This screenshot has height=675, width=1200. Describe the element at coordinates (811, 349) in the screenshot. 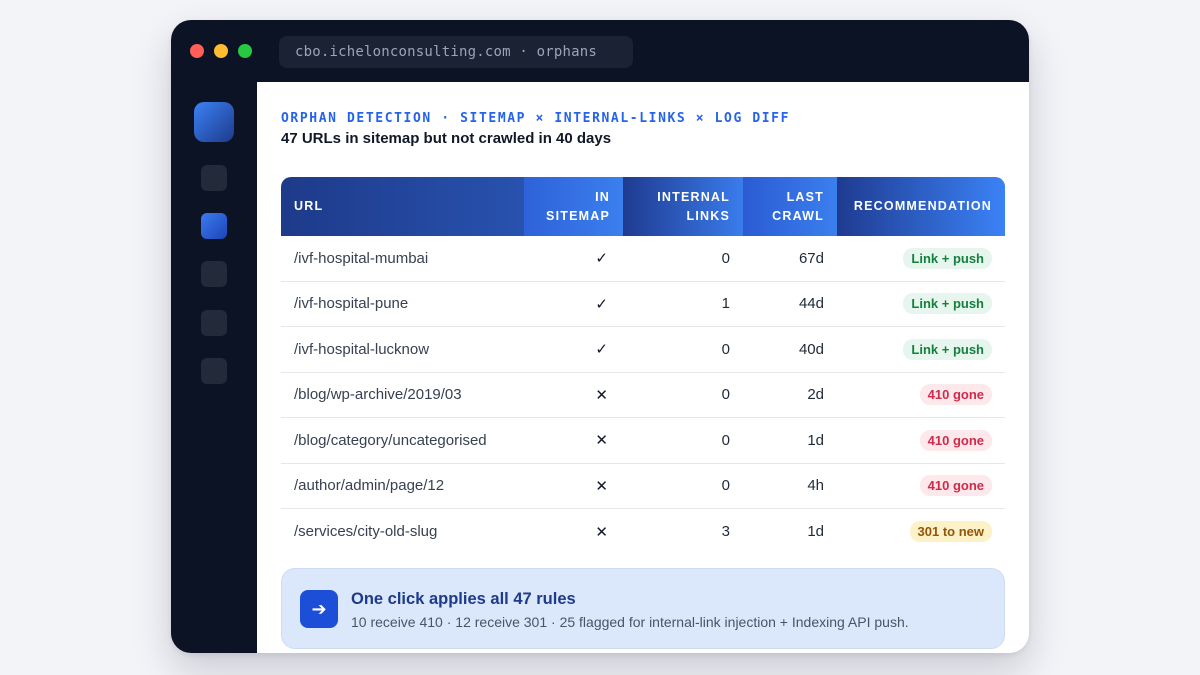

I see `last-crawl-cell: 40d` at that location.